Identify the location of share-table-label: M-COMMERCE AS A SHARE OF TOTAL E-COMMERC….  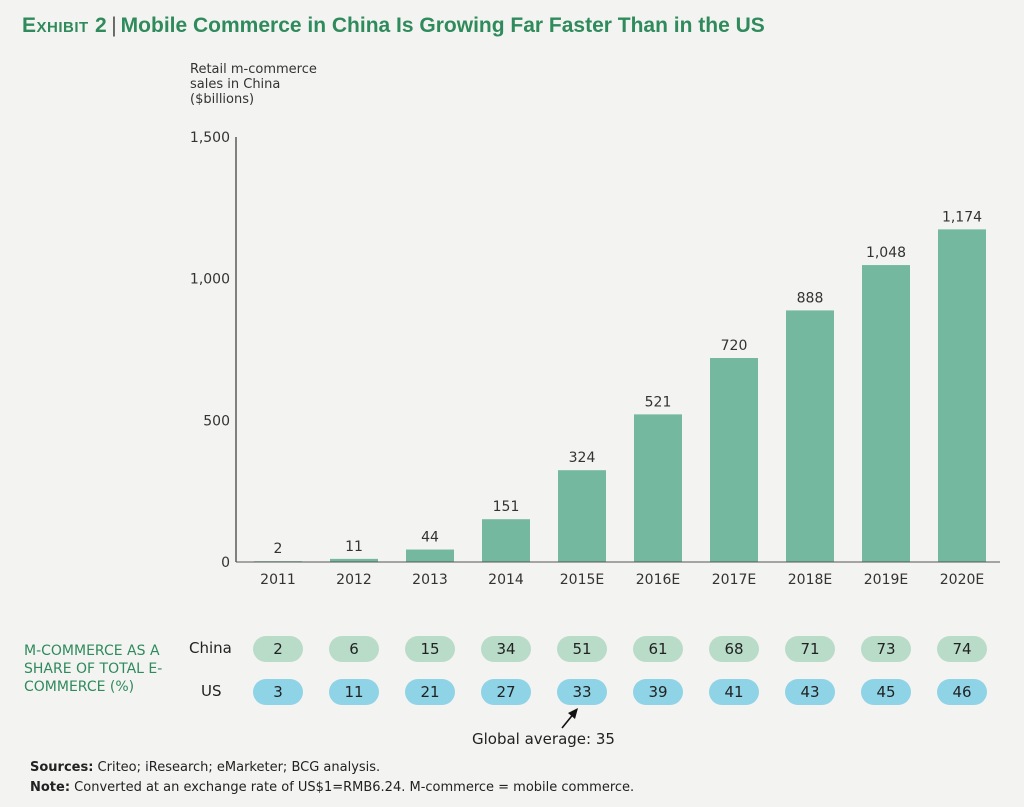
(93, 669).